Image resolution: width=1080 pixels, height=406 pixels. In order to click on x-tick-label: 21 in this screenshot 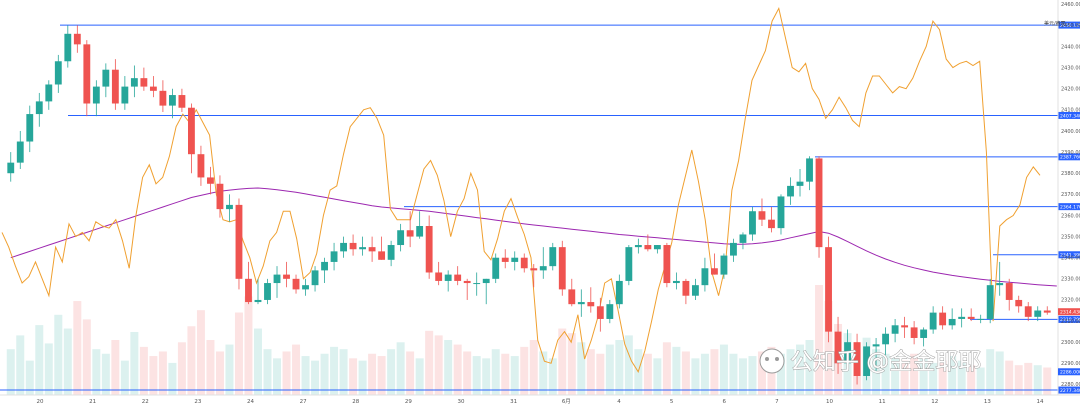, I will do `click(92, 402)`.